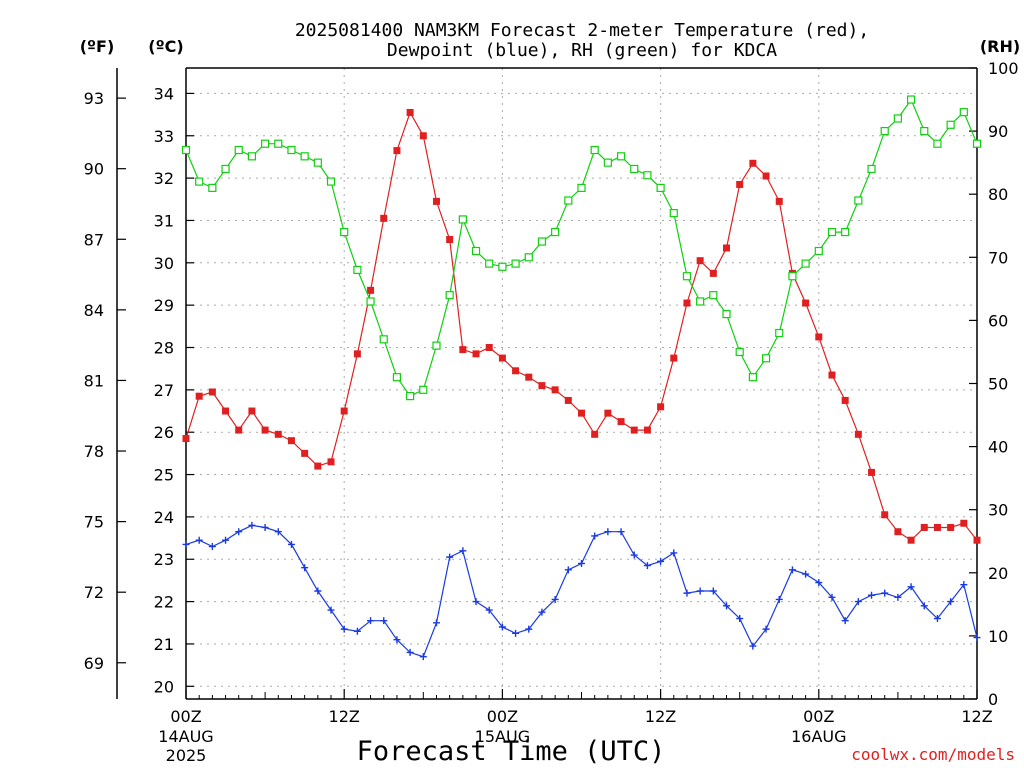 The image size is (1024, 768). What do you see at coordinates (998, 194) in the screenshot?
I see `rh-tick-label: 80` at bounding box center [998, 194].